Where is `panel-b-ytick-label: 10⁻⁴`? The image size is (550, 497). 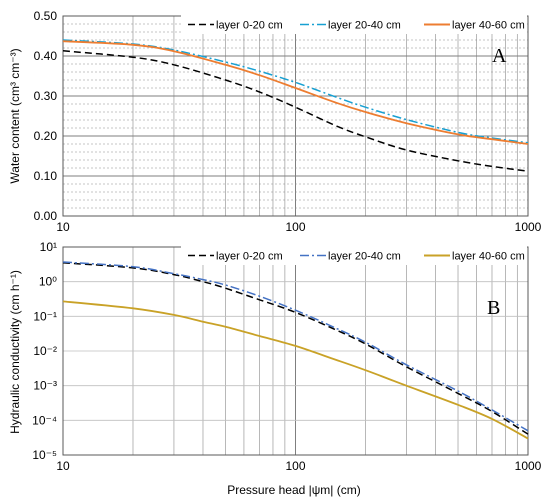 panel-b-ytick-label: 10⁻⁴ is located at coordinates (44, 420).